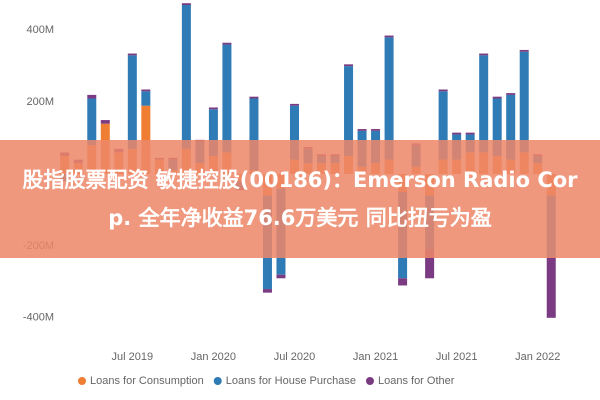 The height and width of the screenshot is (400, 600). What do you see at coordinates (40, 102) in the screenshot?
I see `y-tick-label: 200M` at bounding box center [40, 102].